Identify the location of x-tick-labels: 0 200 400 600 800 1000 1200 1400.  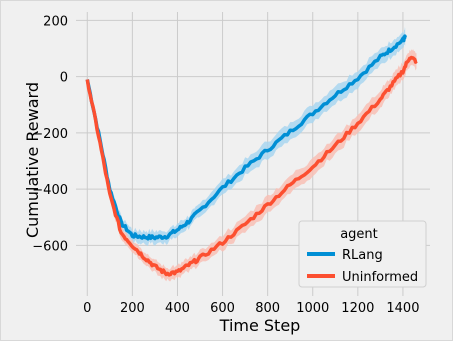
(251, 308).